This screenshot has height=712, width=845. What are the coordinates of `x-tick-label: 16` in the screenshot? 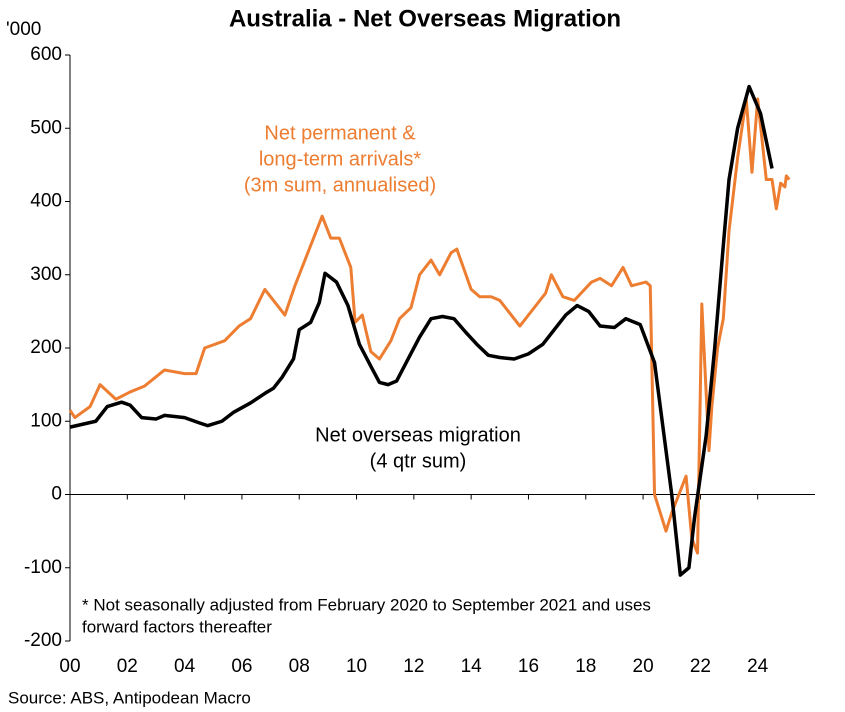 It's located at (528, 666).